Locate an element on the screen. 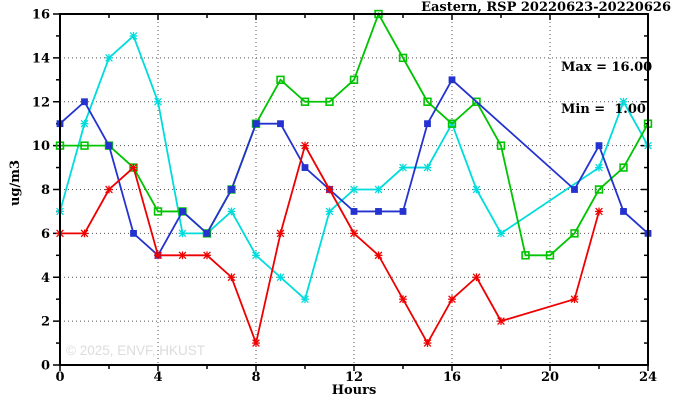  y-axis-label: ug/m3 is located at coordinates (15, 183).